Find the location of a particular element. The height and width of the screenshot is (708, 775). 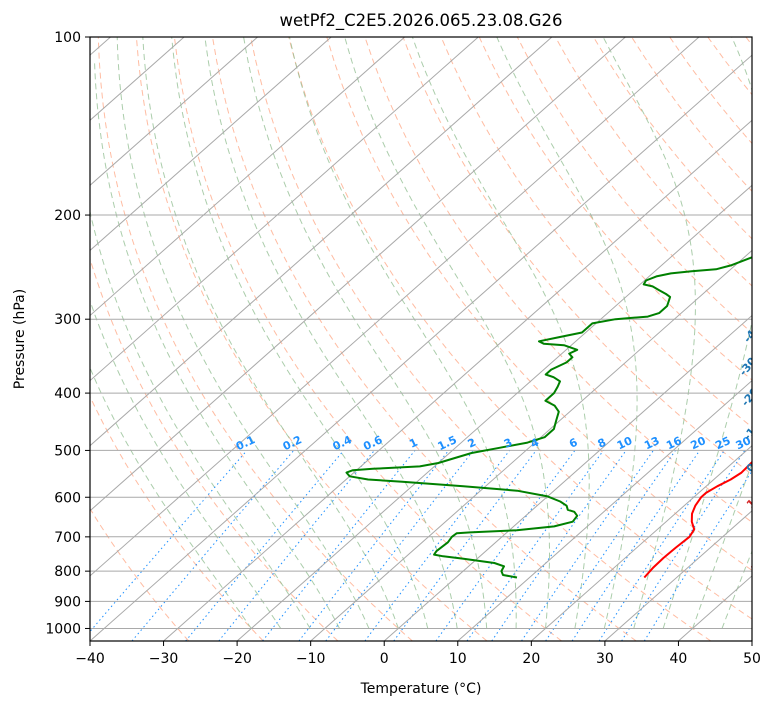

theta-e-label: 10 is located at coordinates (754, 501).